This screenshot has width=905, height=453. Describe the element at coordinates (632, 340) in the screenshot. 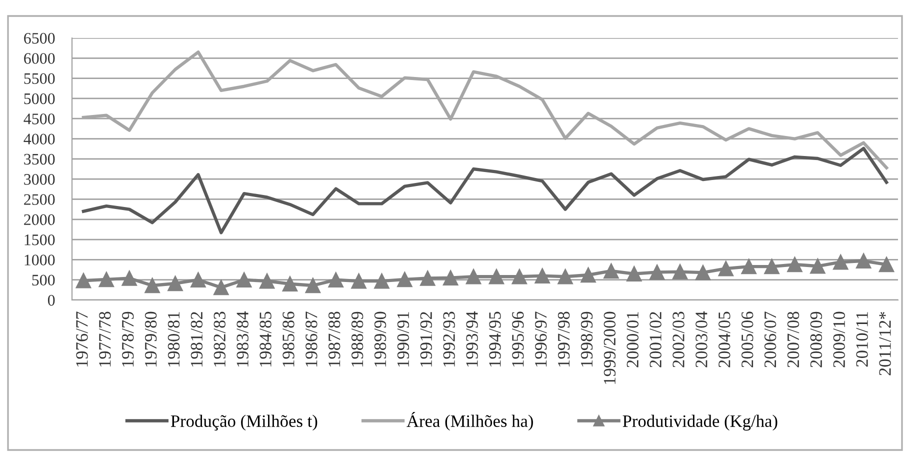

I see `x-tick-label: 2000/01` at that location.